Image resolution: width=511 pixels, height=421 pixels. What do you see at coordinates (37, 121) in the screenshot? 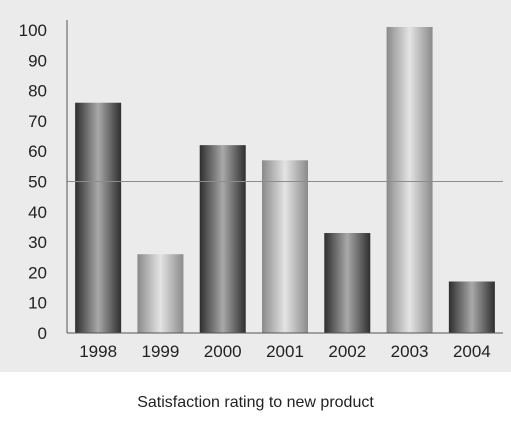
I see `y-tick-label-70: 70` at bounding box center [37, 121].